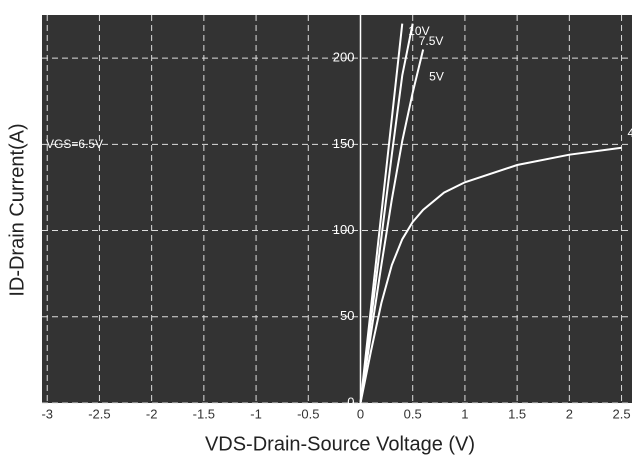 Image resolution: width=632 pixels, height=464 pixels. What do you see at coordinates (464, 413) in the screenshot?
I see `x-tick-label: 1` at bounding box center [464, 413].